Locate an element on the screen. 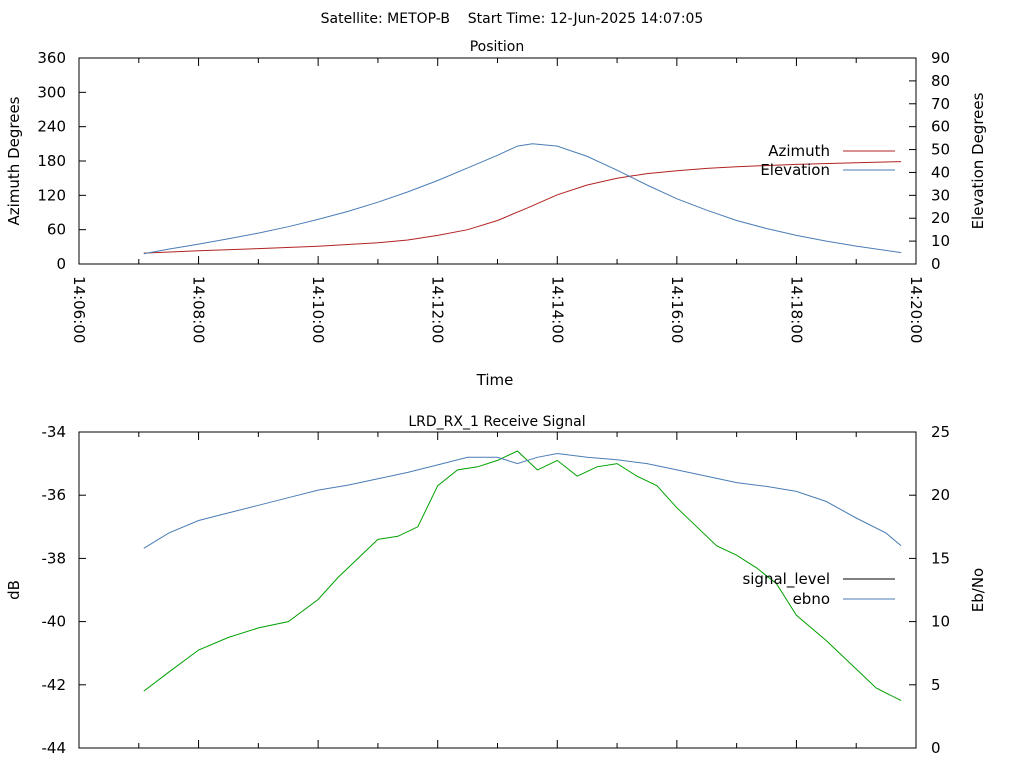 The height and width of the screenshot is (768, 1024). db-axis-label: dB is located at coordinates (14, 590).